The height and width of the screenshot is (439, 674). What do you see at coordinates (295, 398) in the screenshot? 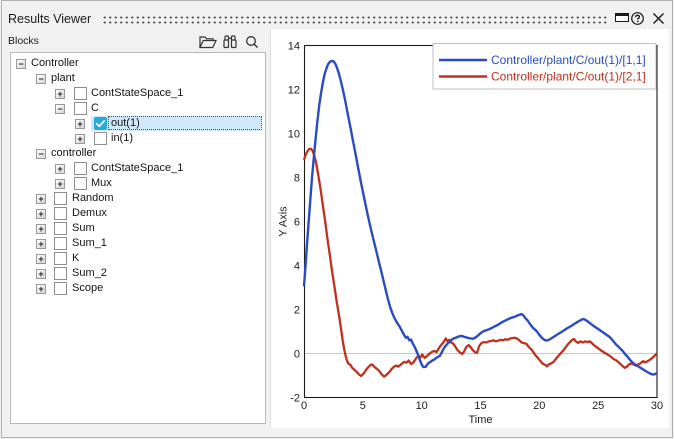
I see `svg-text: -2` at bounding box center [295, 398].